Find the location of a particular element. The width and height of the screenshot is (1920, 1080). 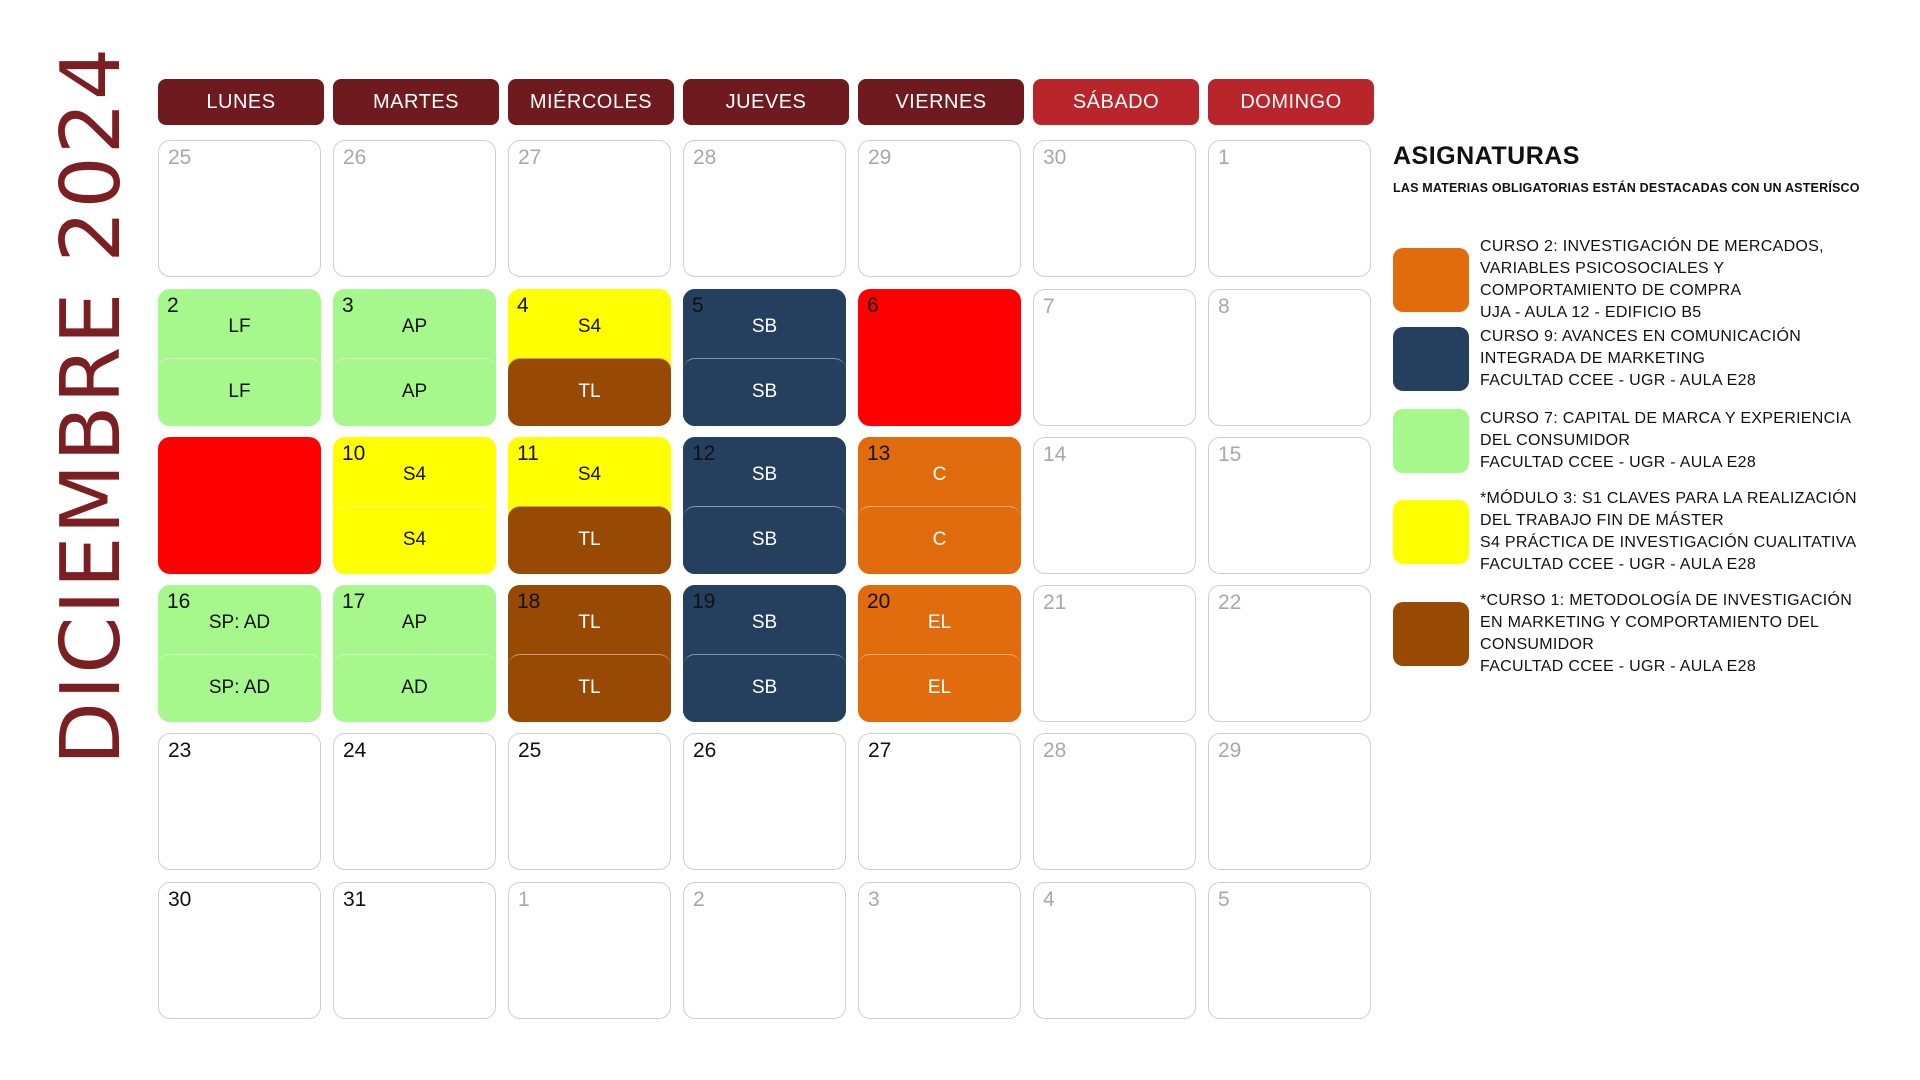

day-cell: S4 TL 4 is located at coordinates (589, 357).